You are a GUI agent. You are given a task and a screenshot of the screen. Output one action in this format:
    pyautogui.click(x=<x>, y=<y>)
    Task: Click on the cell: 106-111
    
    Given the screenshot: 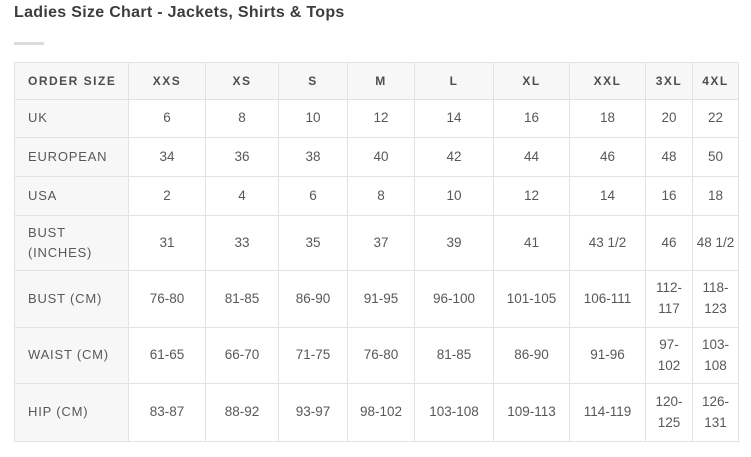 What is the action you would take?
    pyautogui.click(x=607, y=299)
    